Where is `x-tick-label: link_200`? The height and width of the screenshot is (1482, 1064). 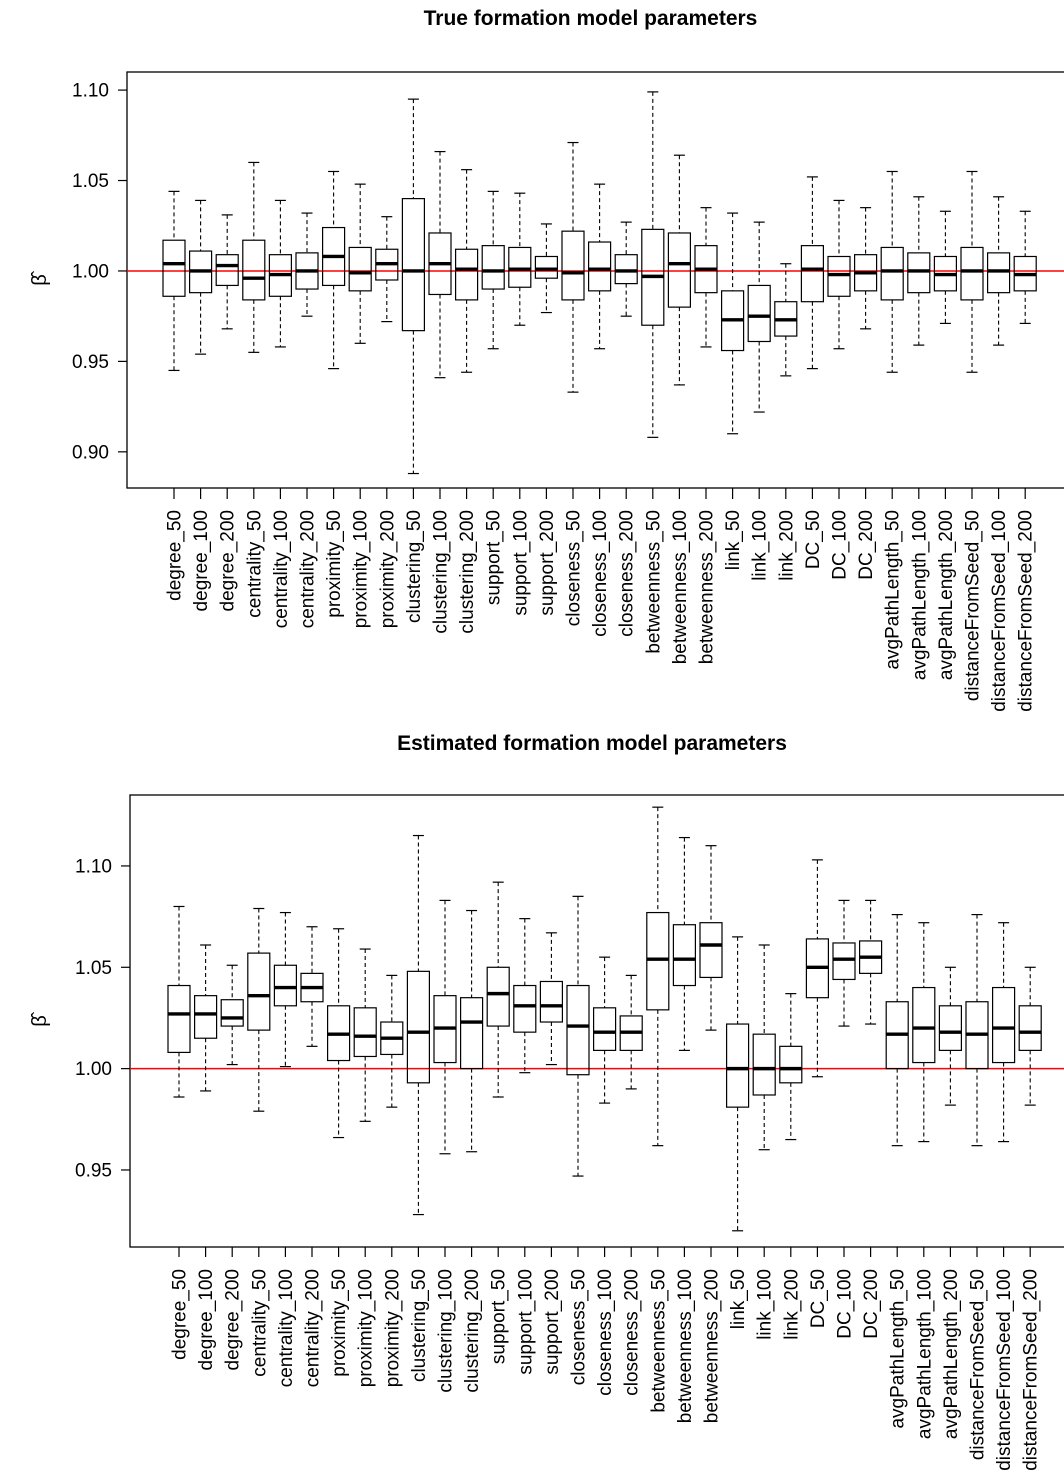
x-tick-label: link_200 is located at coordinates (786, 545).